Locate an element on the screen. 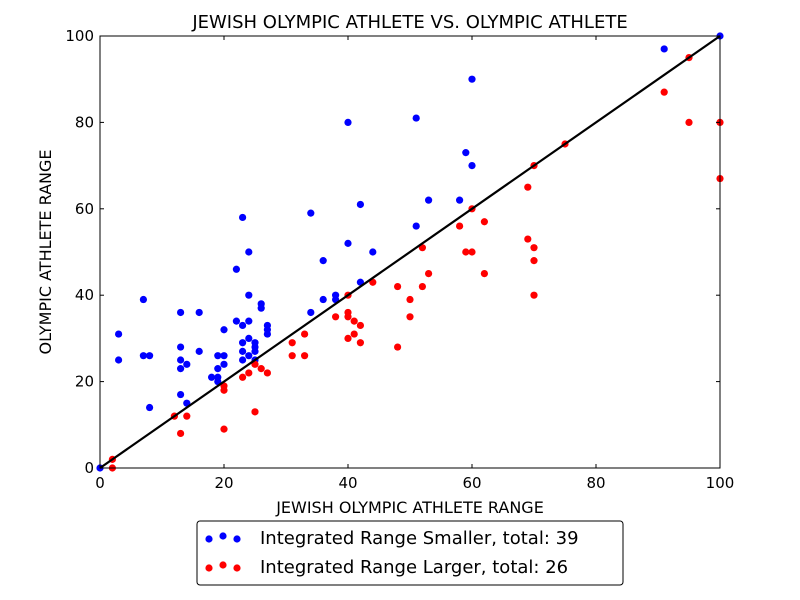  x-tick-label: 60 is located at coordinates (471, 483).